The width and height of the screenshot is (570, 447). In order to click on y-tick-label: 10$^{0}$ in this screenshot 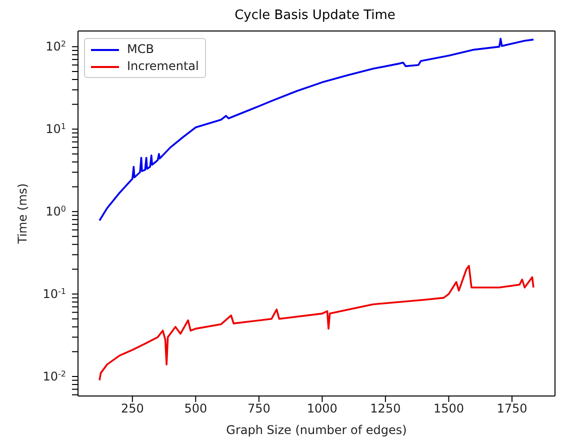, I will do `click(56, 211)`.